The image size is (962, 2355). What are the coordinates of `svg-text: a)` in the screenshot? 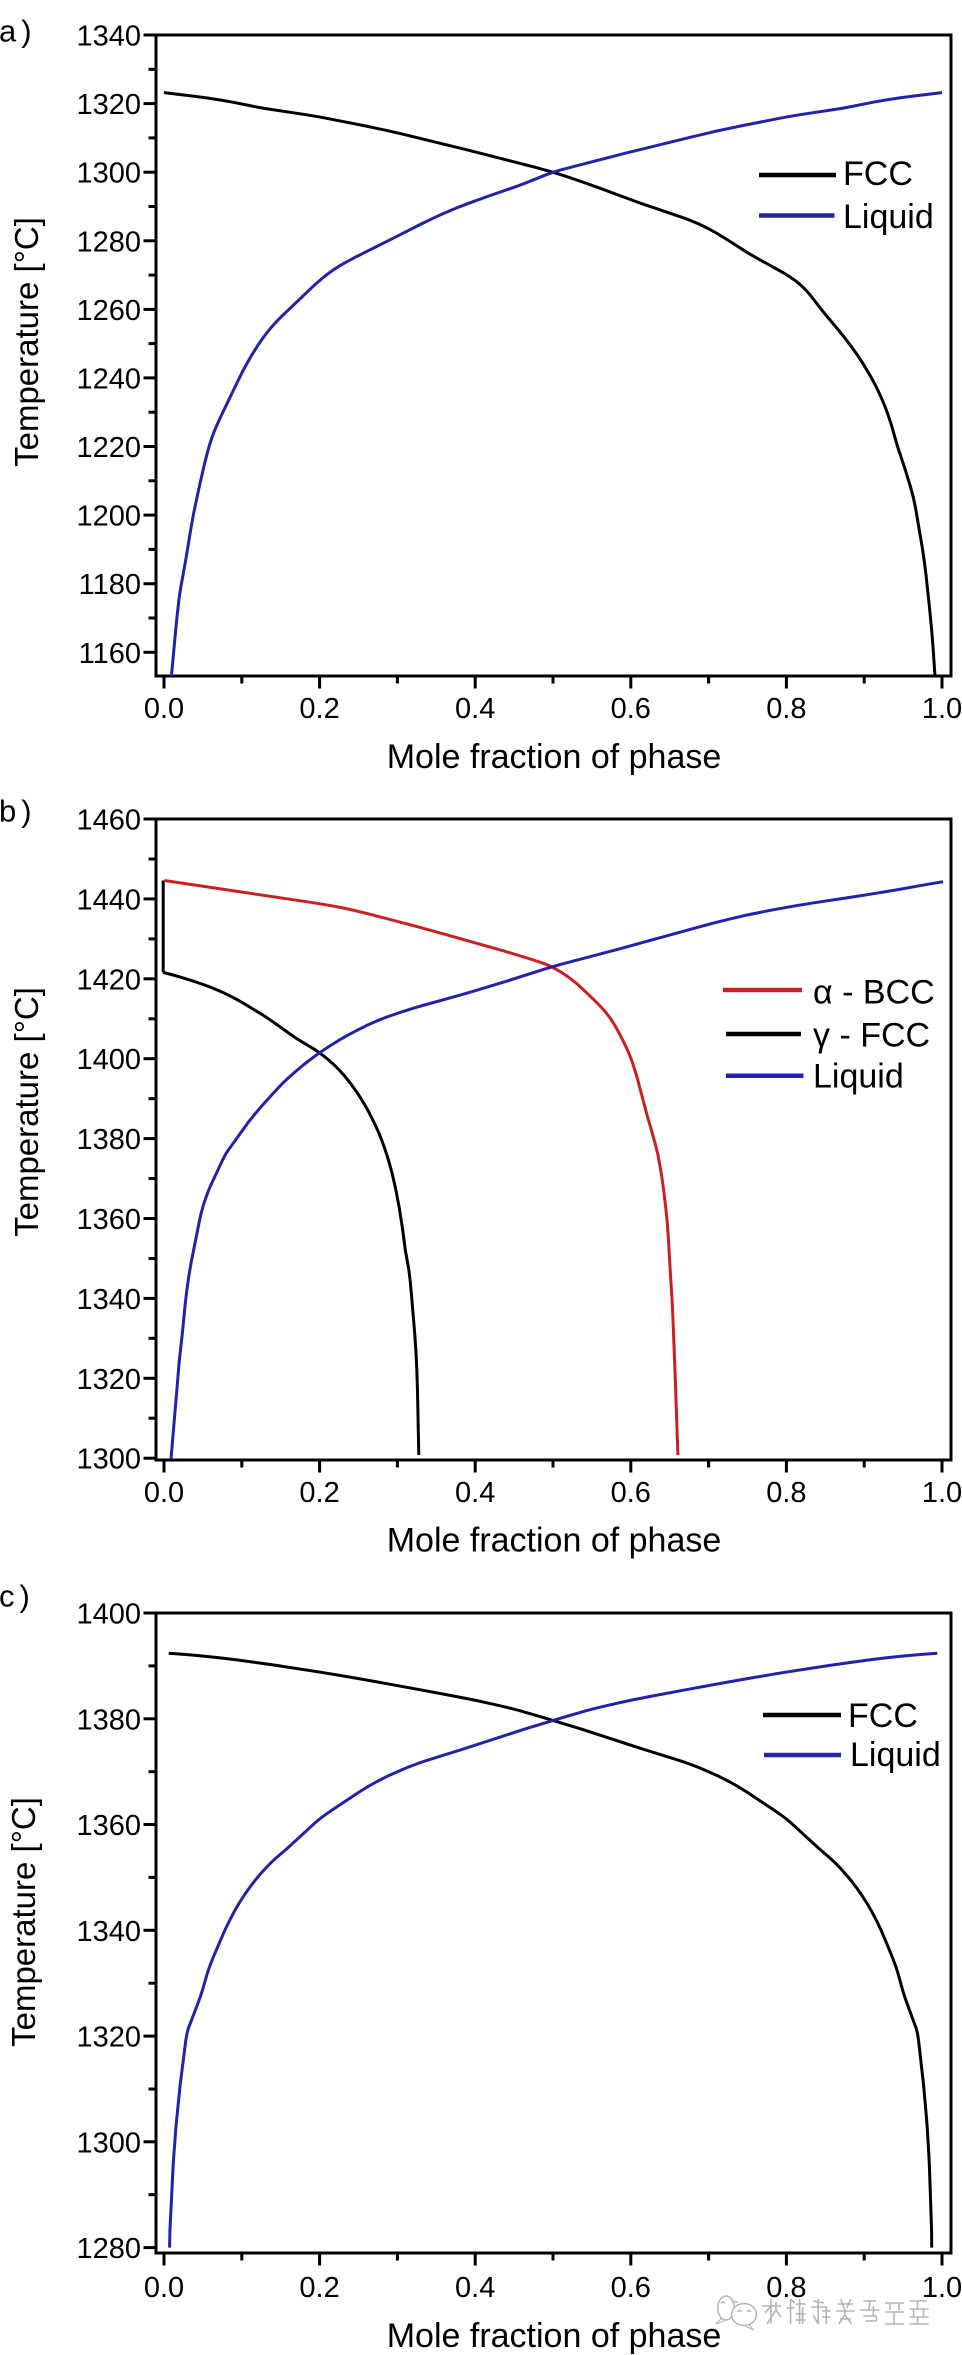 It's located at (18, 31).